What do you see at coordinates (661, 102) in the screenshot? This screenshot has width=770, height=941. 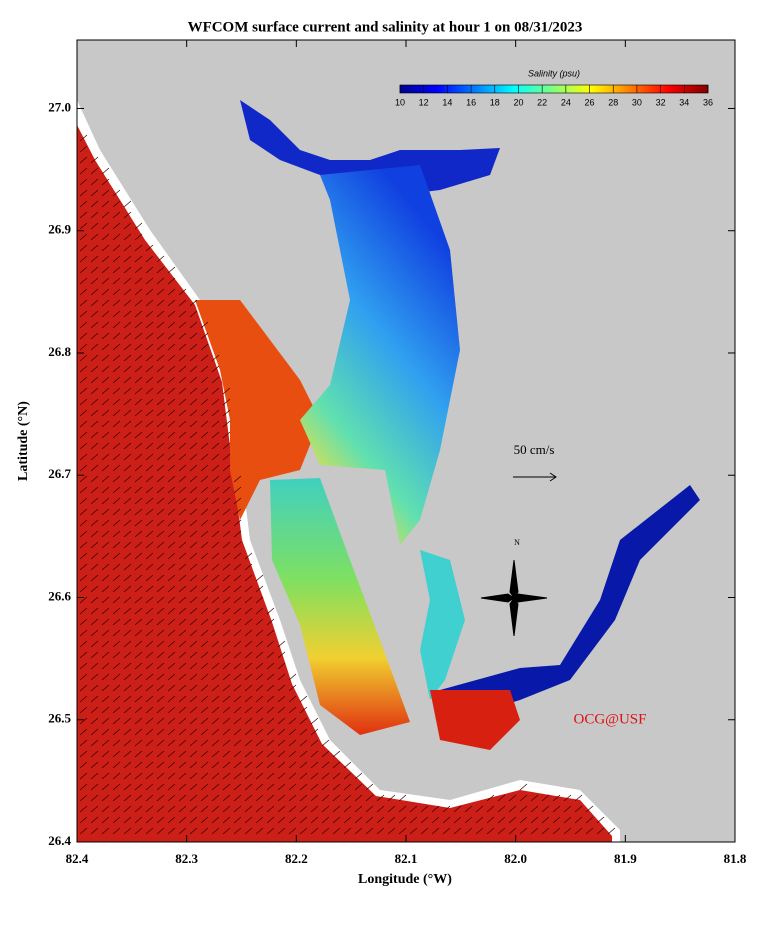 I see `colorbar-tick-label: 32` at bounding box center [661, 102].